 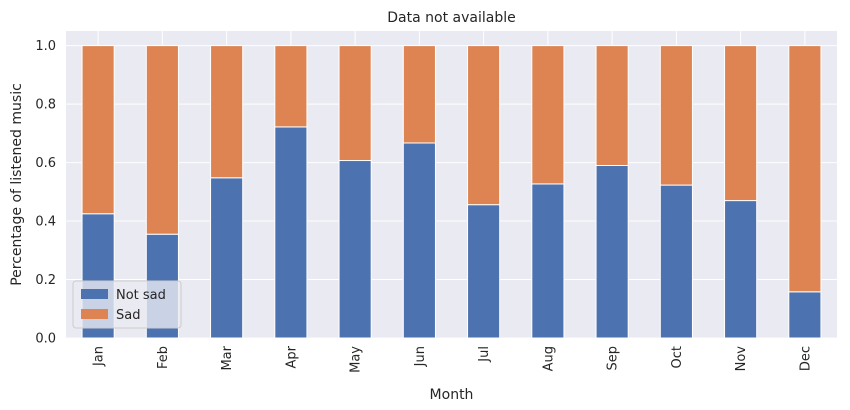 What do you see at coordinates (163, 357) in the screenshot?
I see `x-tick-label: Feb` at bounding box center [163, 357].